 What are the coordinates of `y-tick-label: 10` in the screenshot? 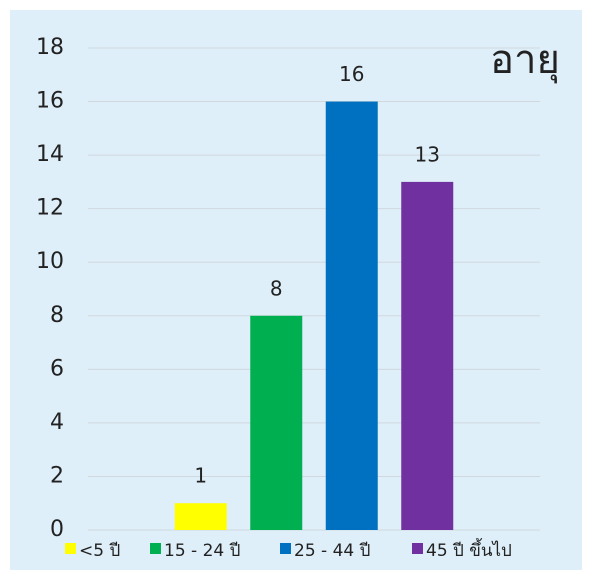 It's located at (50, 261).